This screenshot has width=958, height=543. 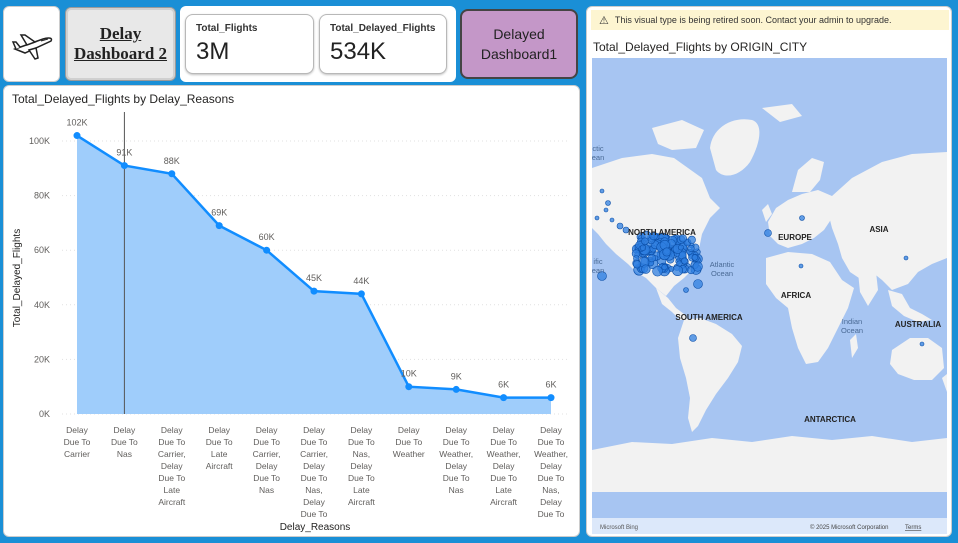 I want to click on data-label: 69K, so click(x=219, y=213).